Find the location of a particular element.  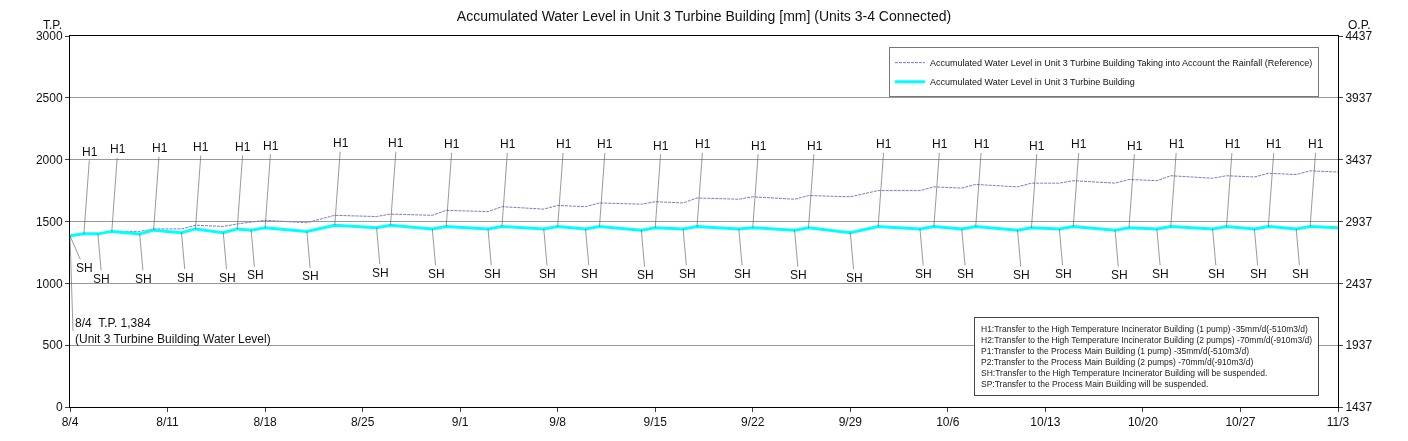

y-tick-label: 1500 is located at coordinates (49, 221).